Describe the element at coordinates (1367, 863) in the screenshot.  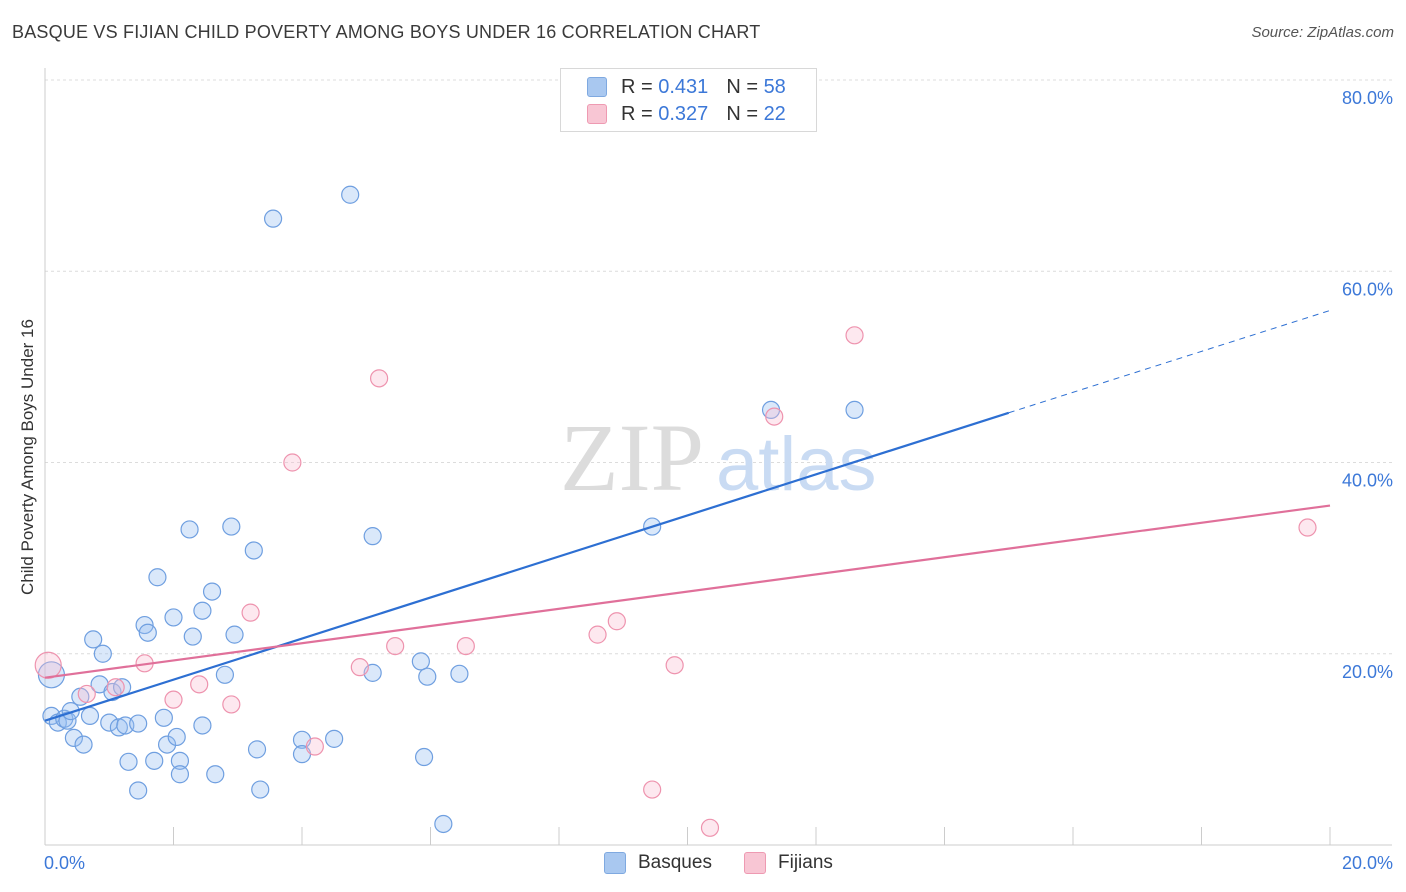
I see `x-tick-label: 20.0%` at that location.